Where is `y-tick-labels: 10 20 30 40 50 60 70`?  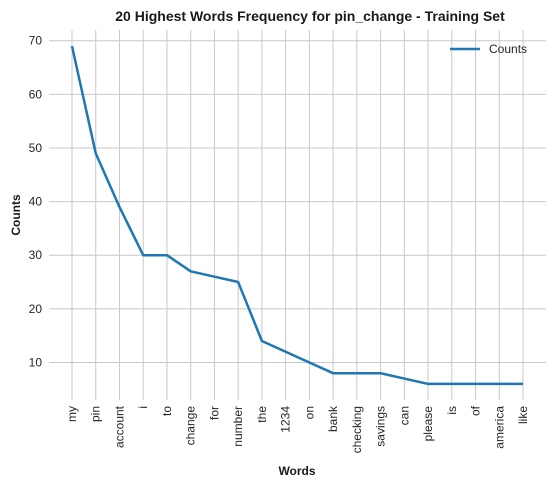 y-tick-labels: 10 20 30 40 50 60 70 is located at coordinates (36, 202).